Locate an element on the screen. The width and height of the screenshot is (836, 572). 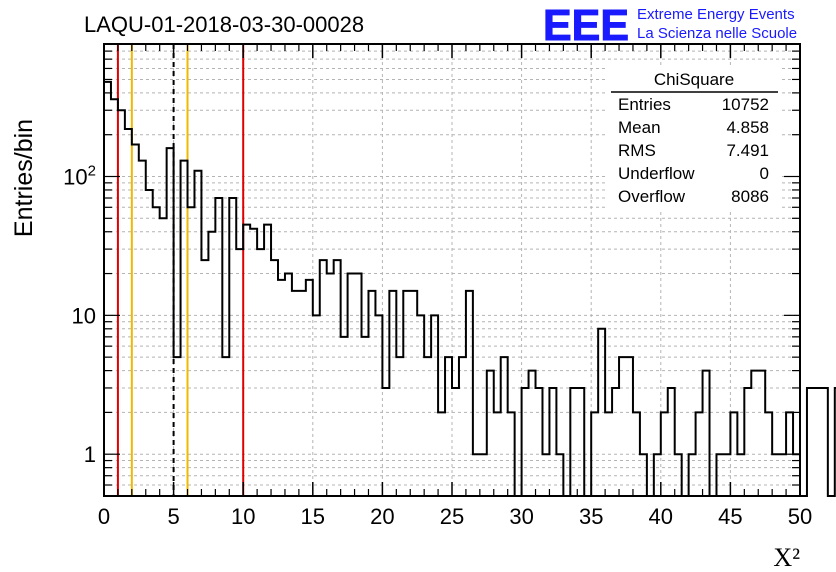
x-tick-label: 0 is located at coordinates (104, 516).